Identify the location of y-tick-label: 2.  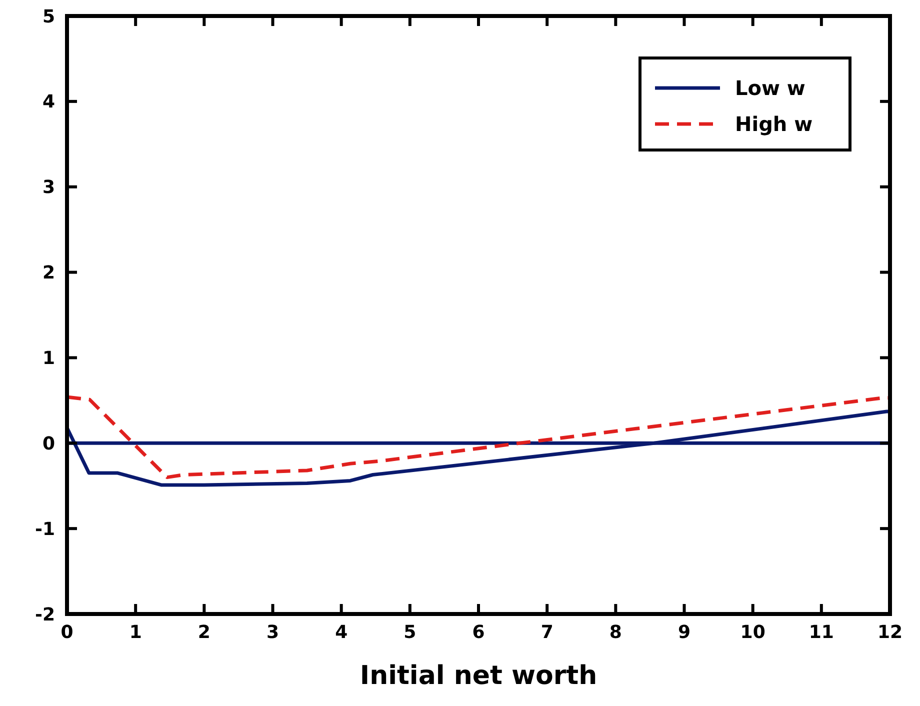
(48, 273).